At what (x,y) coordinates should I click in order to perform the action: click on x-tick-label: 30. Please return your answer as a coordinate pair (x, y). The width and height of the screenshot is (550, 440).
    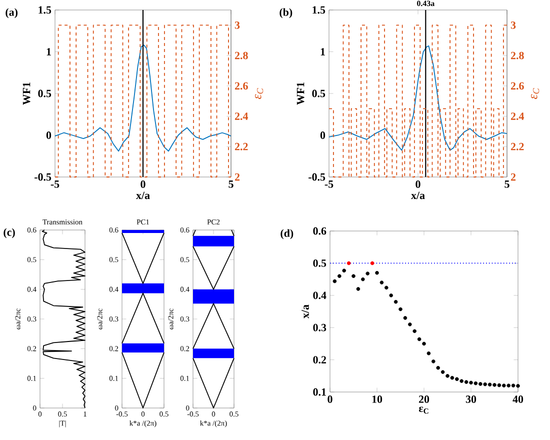
    Looking at the image, I should click on (471, 399).